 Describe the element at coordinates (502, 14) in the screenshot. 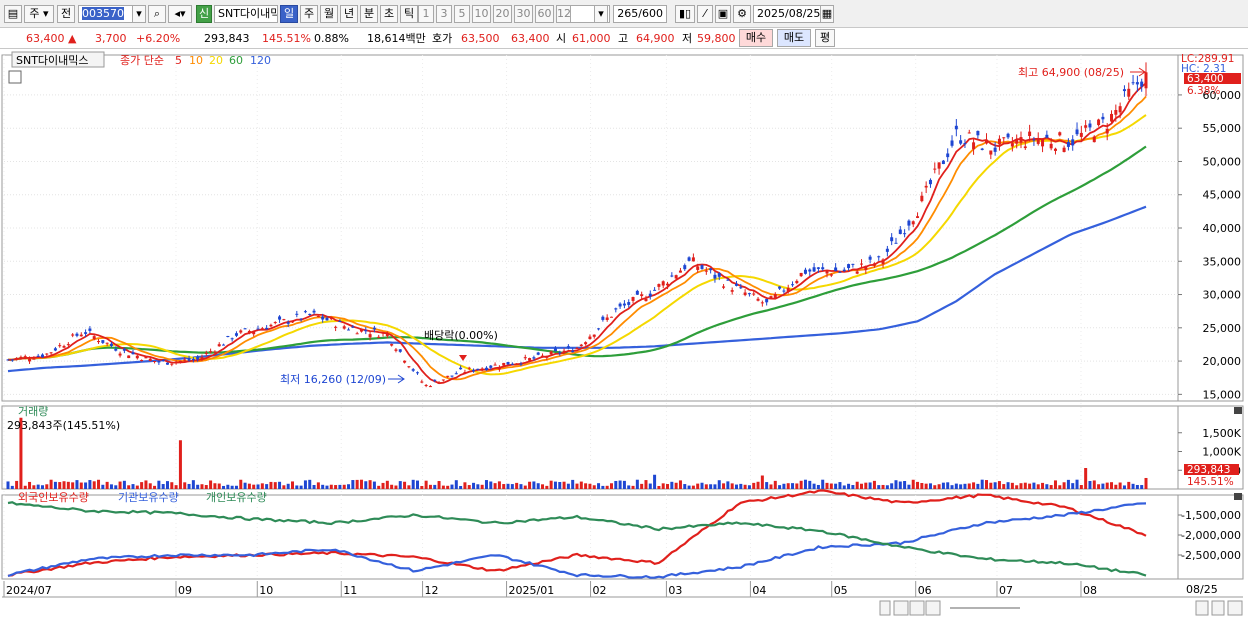

I see `multiplier-button-20: 20` at that location.